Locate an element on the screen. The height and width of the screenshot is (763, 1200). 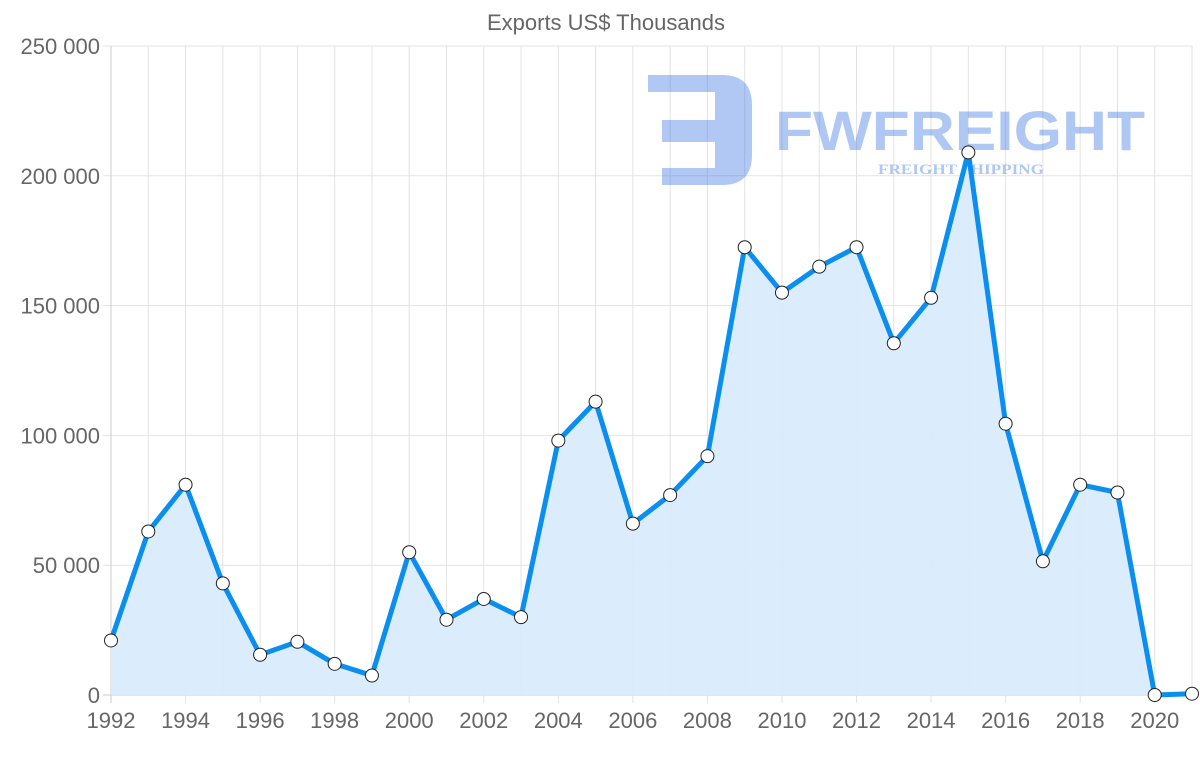
data-point-2005 is located at coordinates (595, 401).